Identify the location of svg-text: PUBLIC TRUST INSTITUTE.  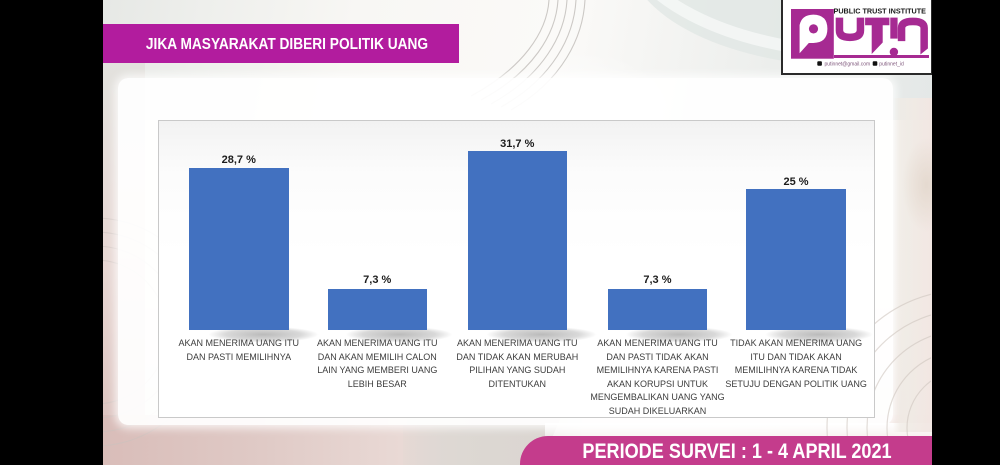
(880, 11).